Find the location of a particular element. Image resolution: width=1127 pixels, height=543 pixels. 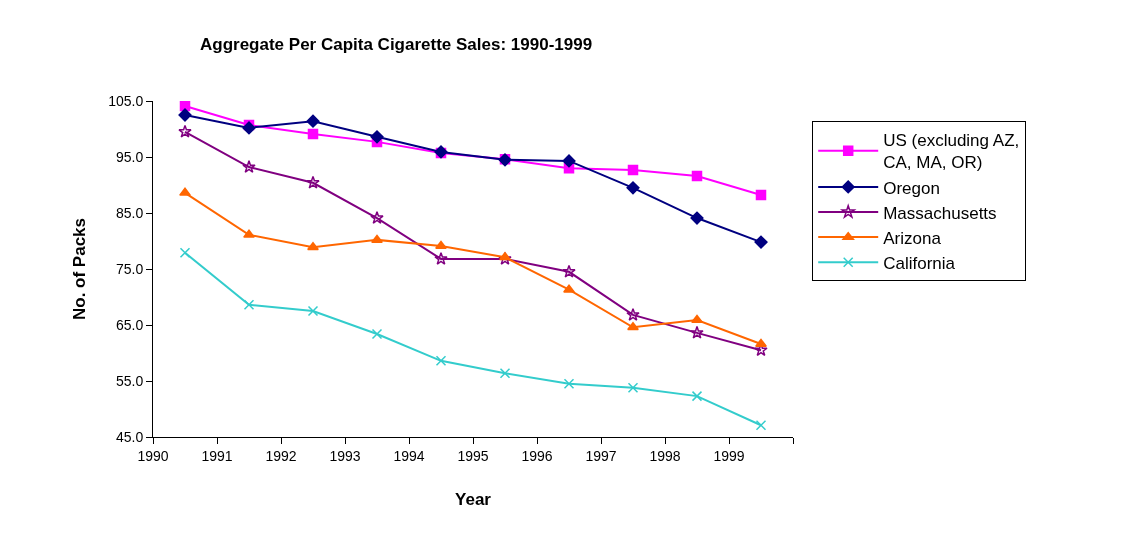

legend-label: US (excluding AZ, CA, MA, OR) is located at coordinates (951, 152).